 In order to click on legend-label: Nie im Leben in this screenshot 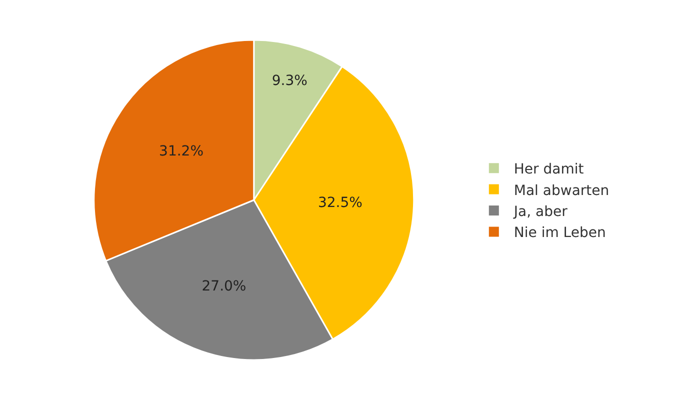, I will do `click(560, 233)`.